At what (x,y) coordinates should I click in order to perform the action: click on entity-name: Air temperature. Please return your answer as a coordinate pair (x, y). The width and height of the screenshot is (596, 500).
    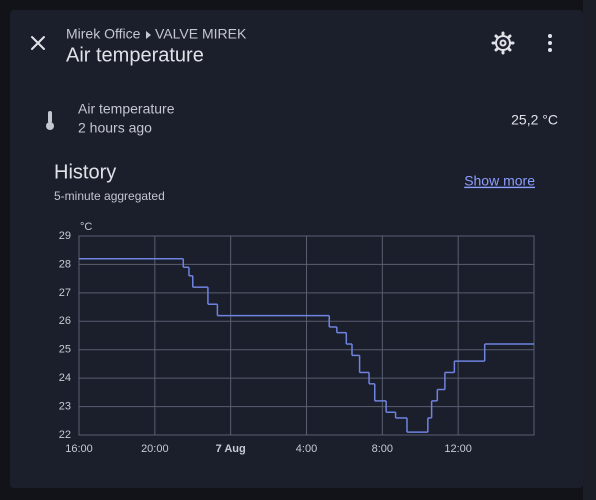
    Looking at the image, I should click on (126, 109).